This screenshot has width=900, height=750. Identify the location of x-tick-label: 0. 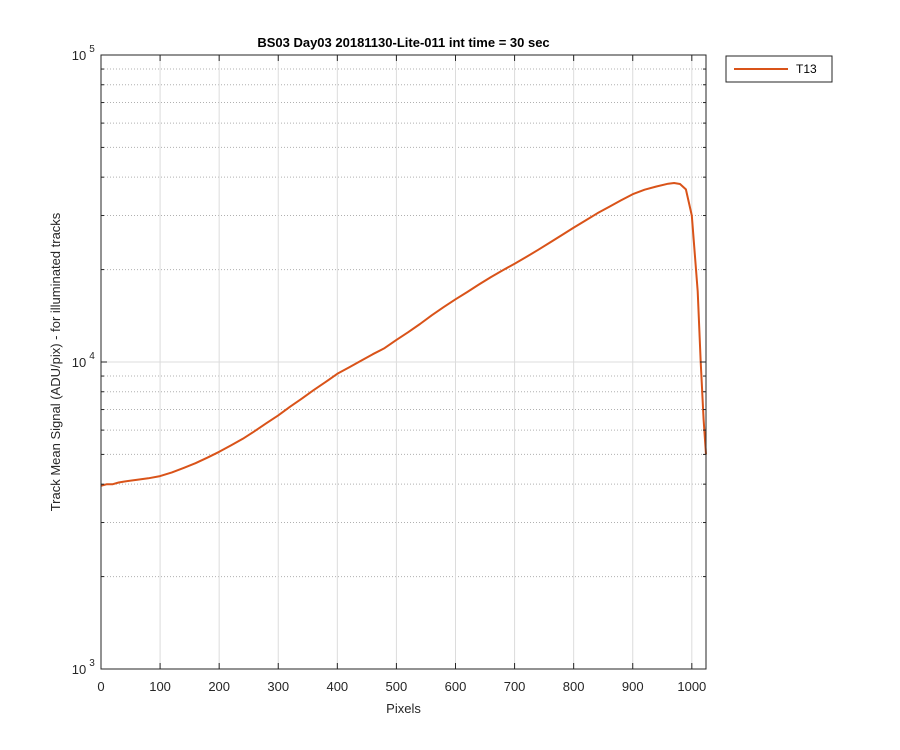
(100, 686).